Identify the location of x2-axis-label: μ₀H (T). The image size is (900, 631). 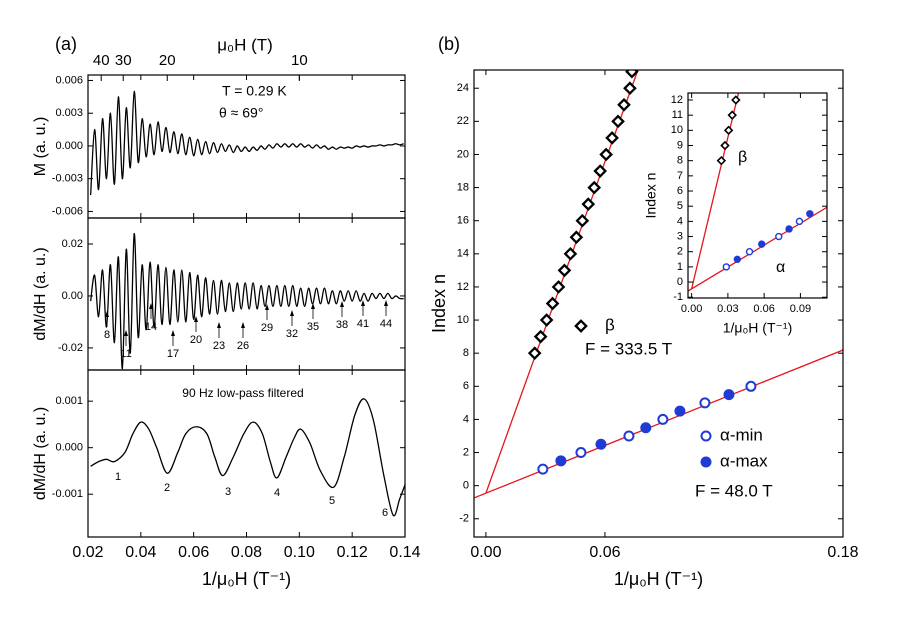
(245, 44).